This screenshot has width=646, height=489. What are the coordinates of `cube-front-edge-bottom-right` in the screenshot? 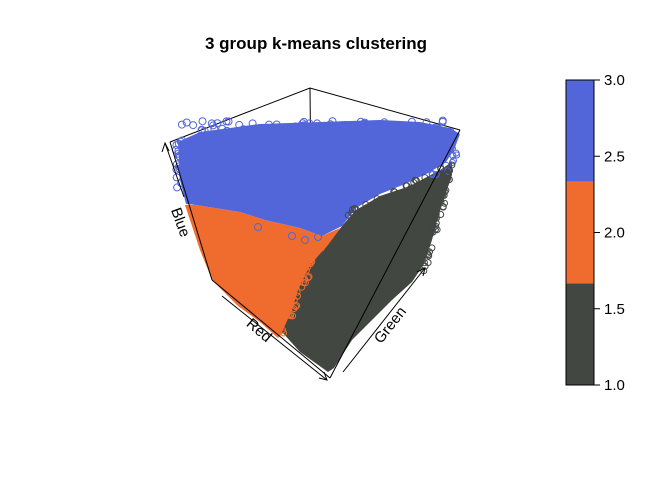 It's located at (395, 254).